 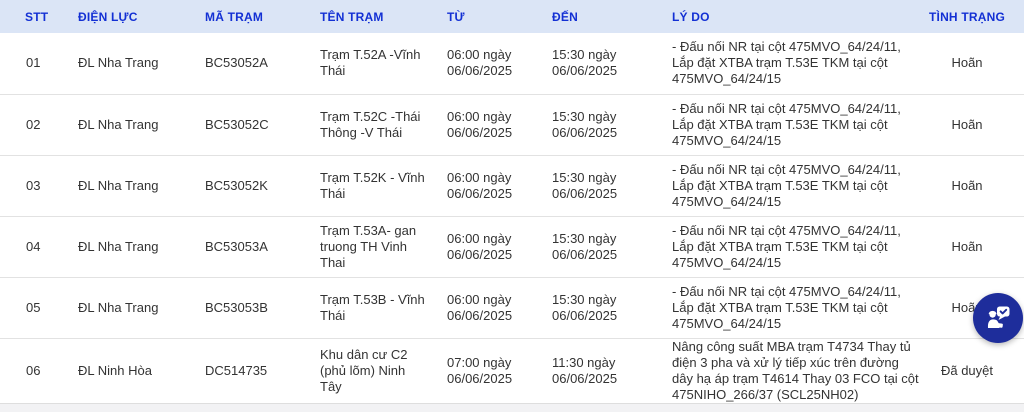 I want to click on cell-stt: 06, so click(x=39, y=371).